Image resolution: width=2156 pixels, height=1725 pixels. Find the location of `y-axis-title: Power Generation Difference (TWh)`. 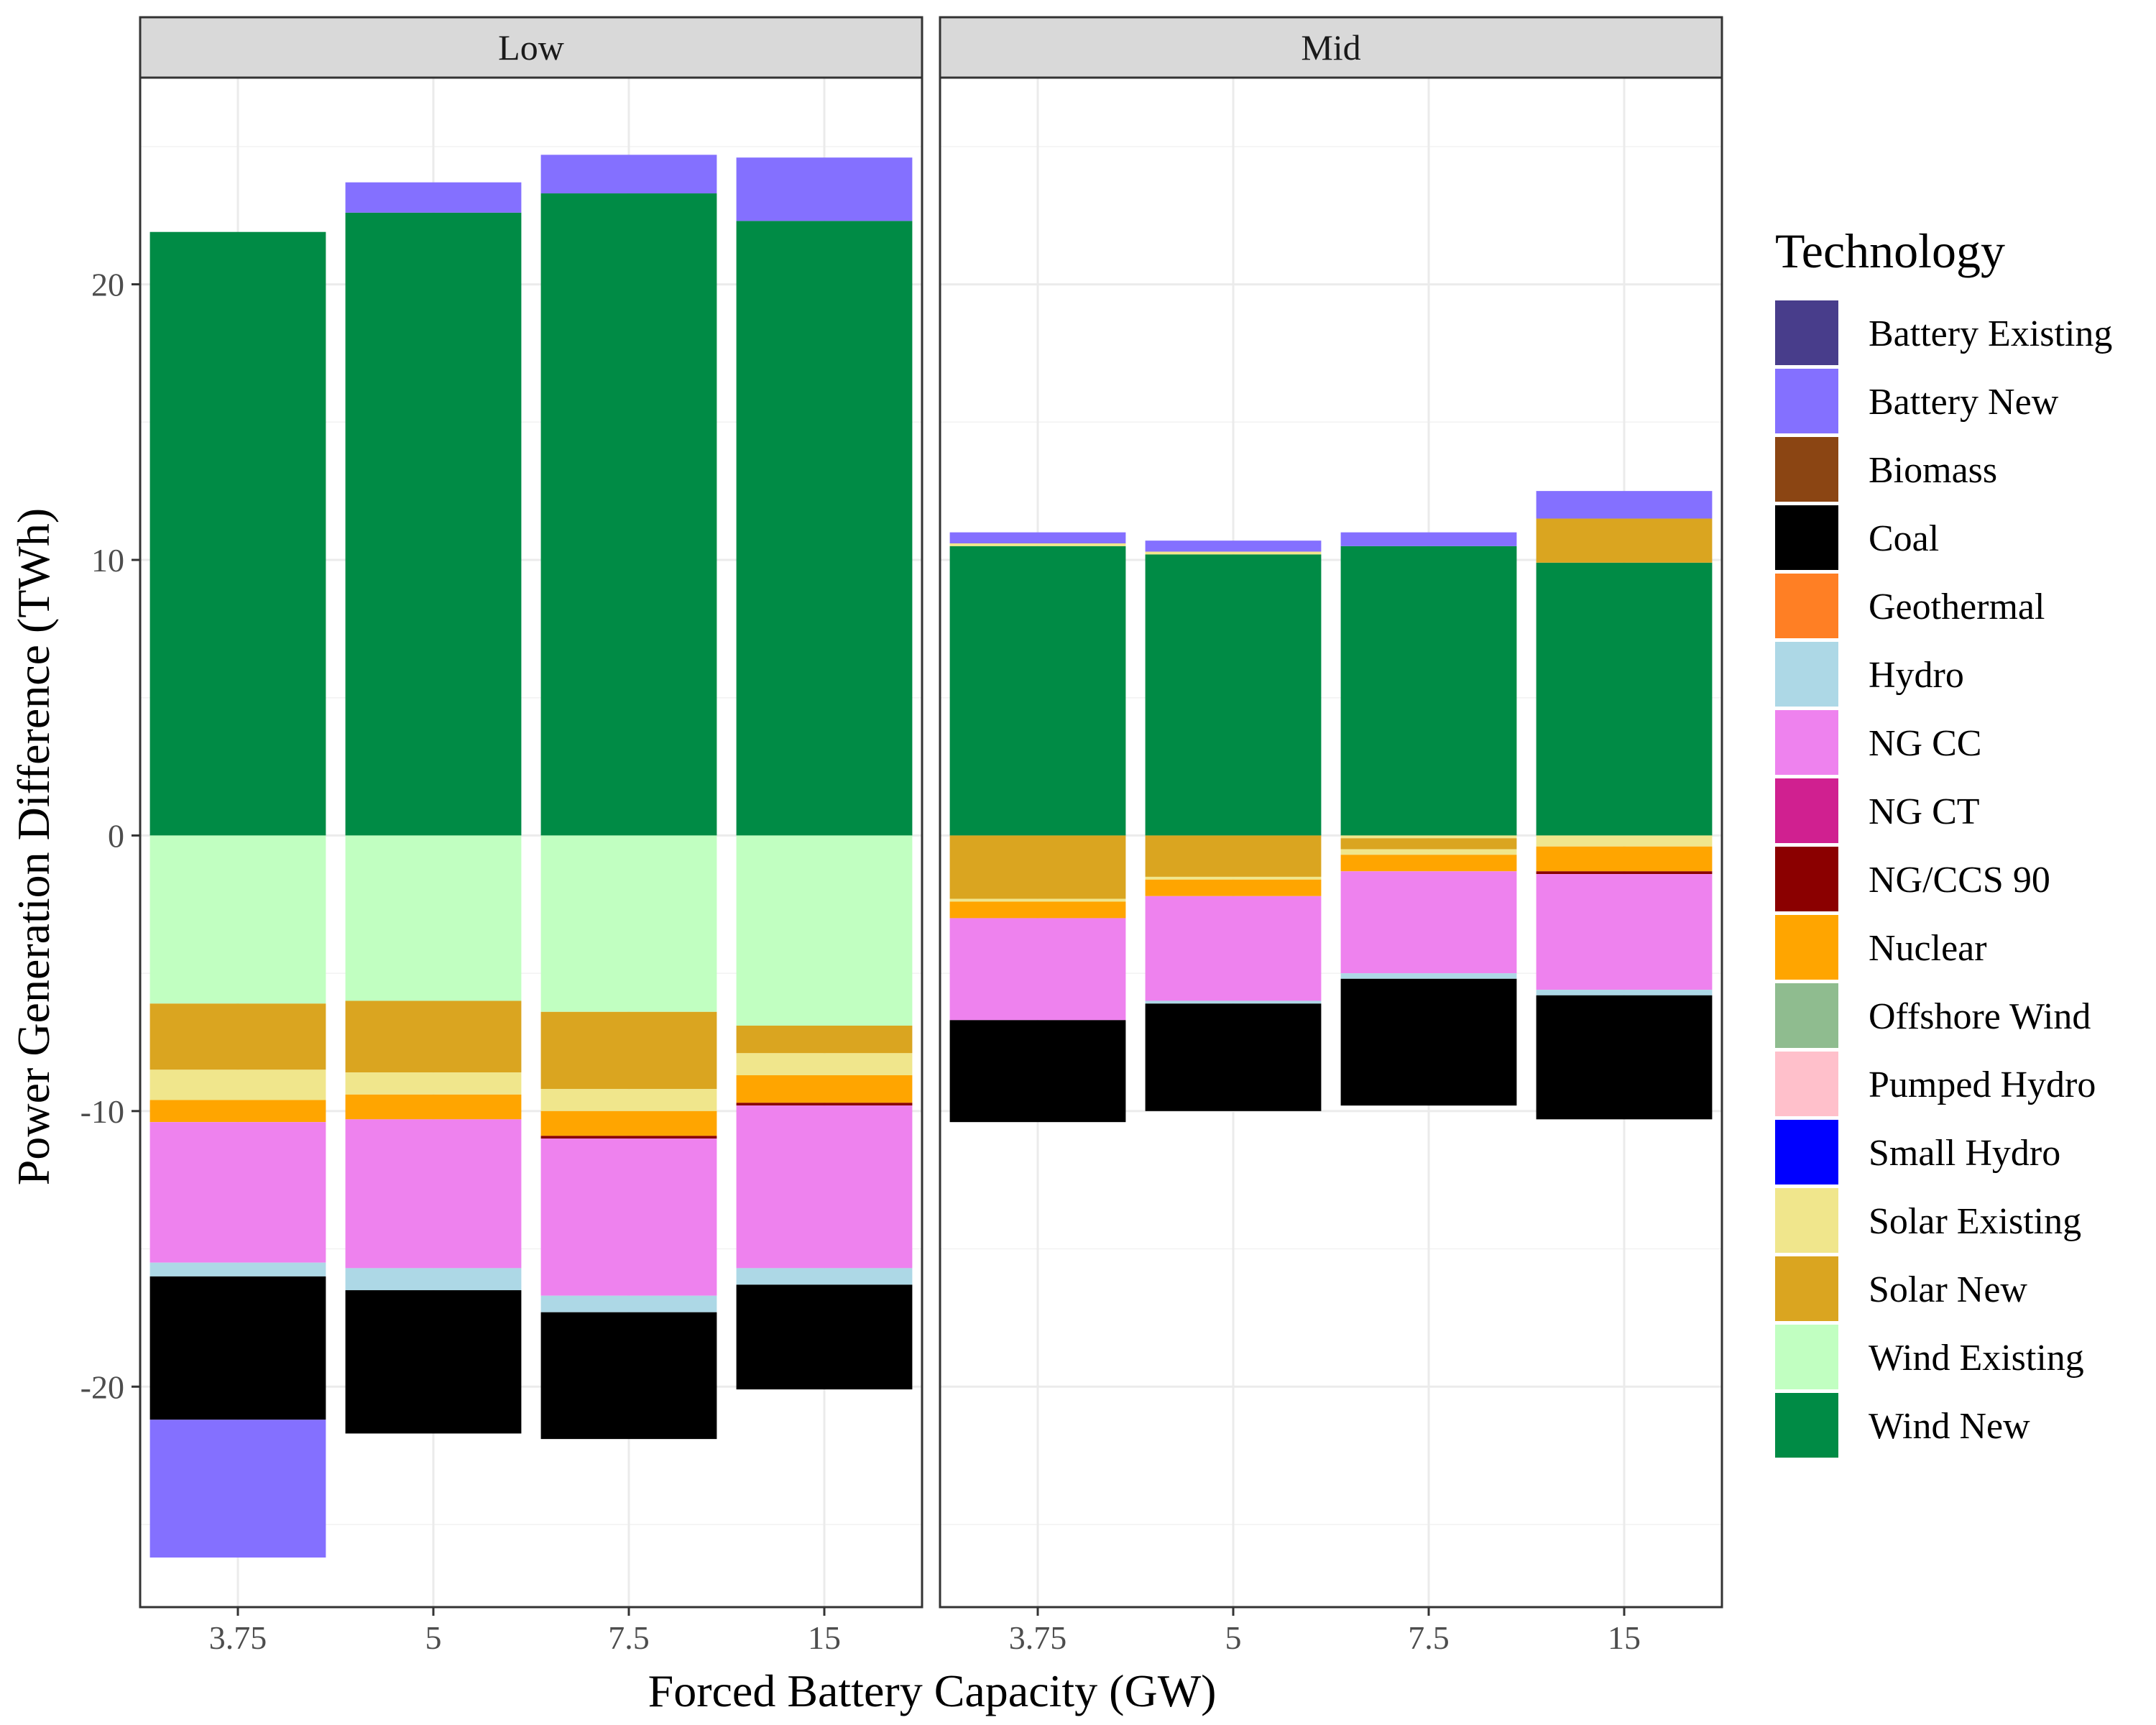

y-axis-title: Power Generation Difference (TWh) is located at coordinates (33, 846).